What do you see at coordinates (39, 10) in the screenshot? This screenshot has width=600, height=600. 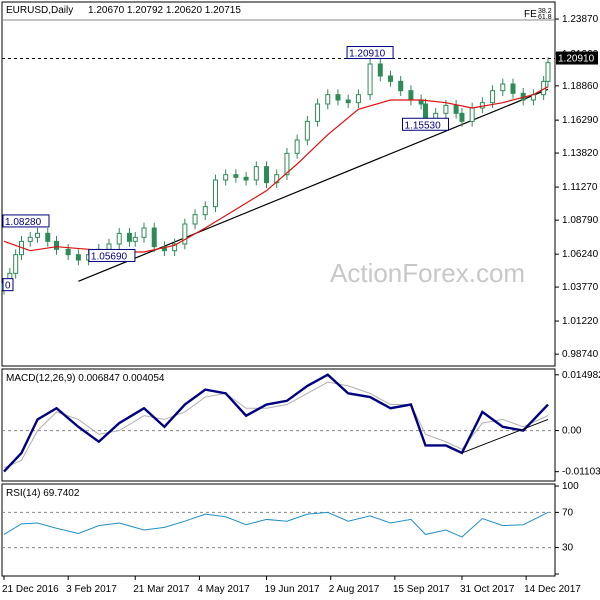 I see `symbol-label: EURUSD,Daily` at bounding box center [39, 10].